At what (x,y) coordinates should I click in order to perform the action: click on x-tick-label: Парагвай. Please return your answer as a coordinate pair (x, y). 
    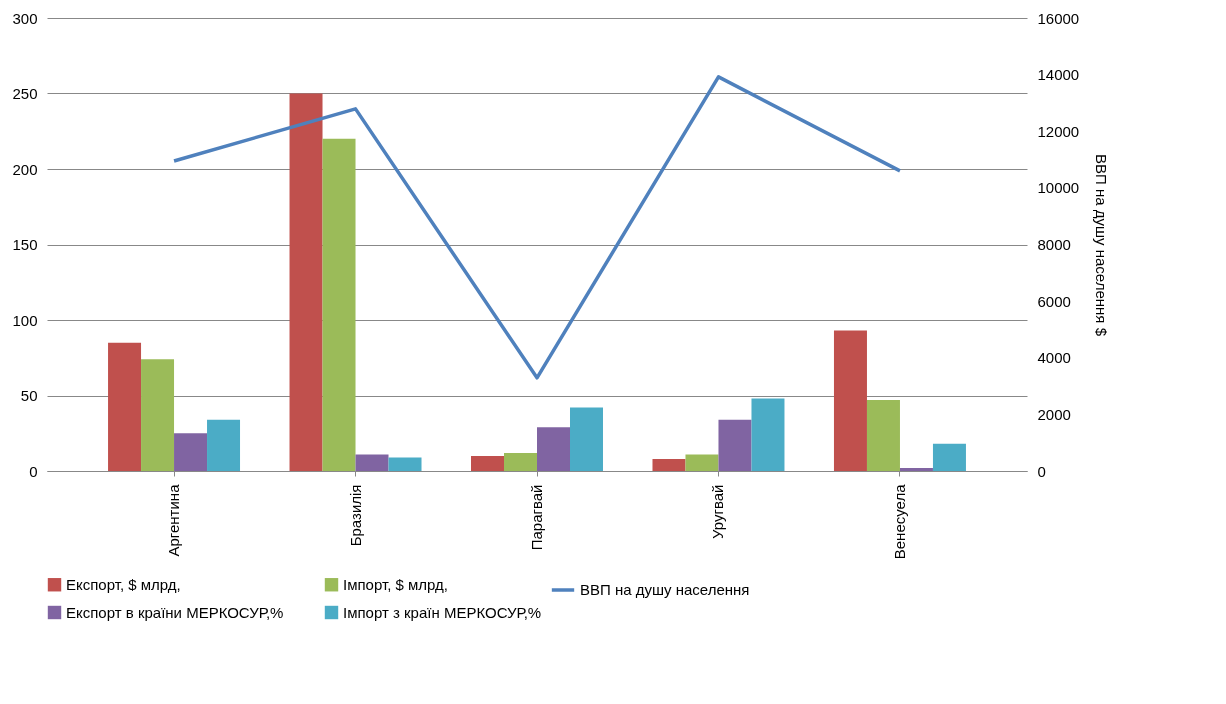
    Looking at the image, I should click on (536, 517).